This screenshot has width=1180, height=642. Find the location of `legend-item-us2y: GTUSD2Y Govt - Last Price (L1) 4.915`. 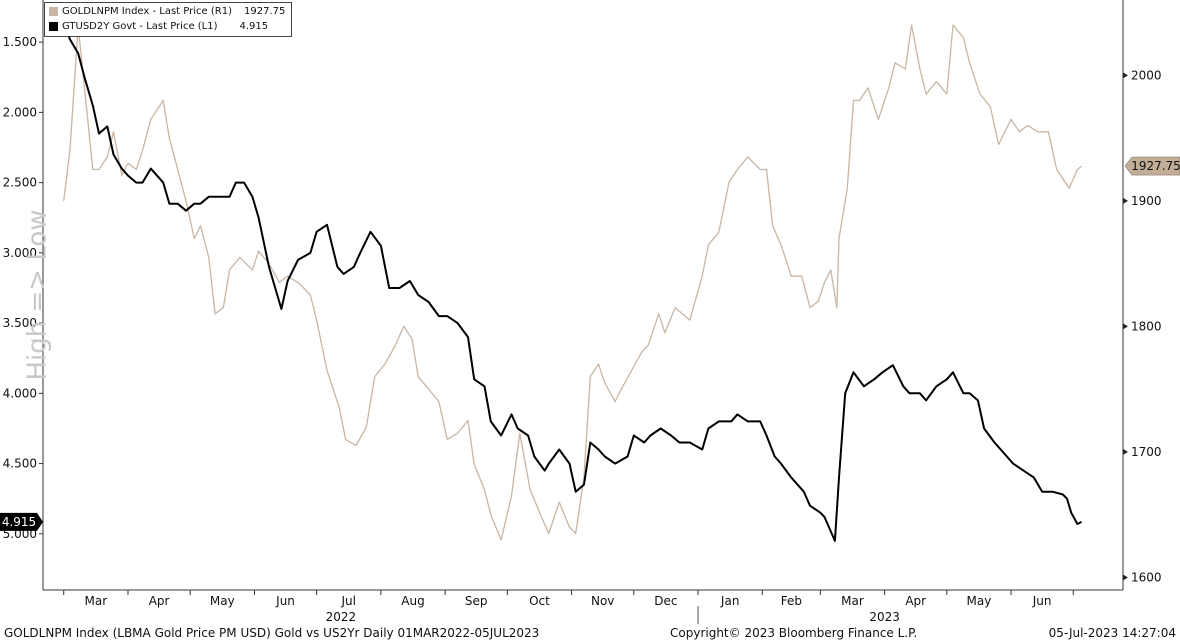

legend-item-us2y: GTUSD2Y Govt - Last Price (L1) 4.915 is located at coordinates (167, 26).